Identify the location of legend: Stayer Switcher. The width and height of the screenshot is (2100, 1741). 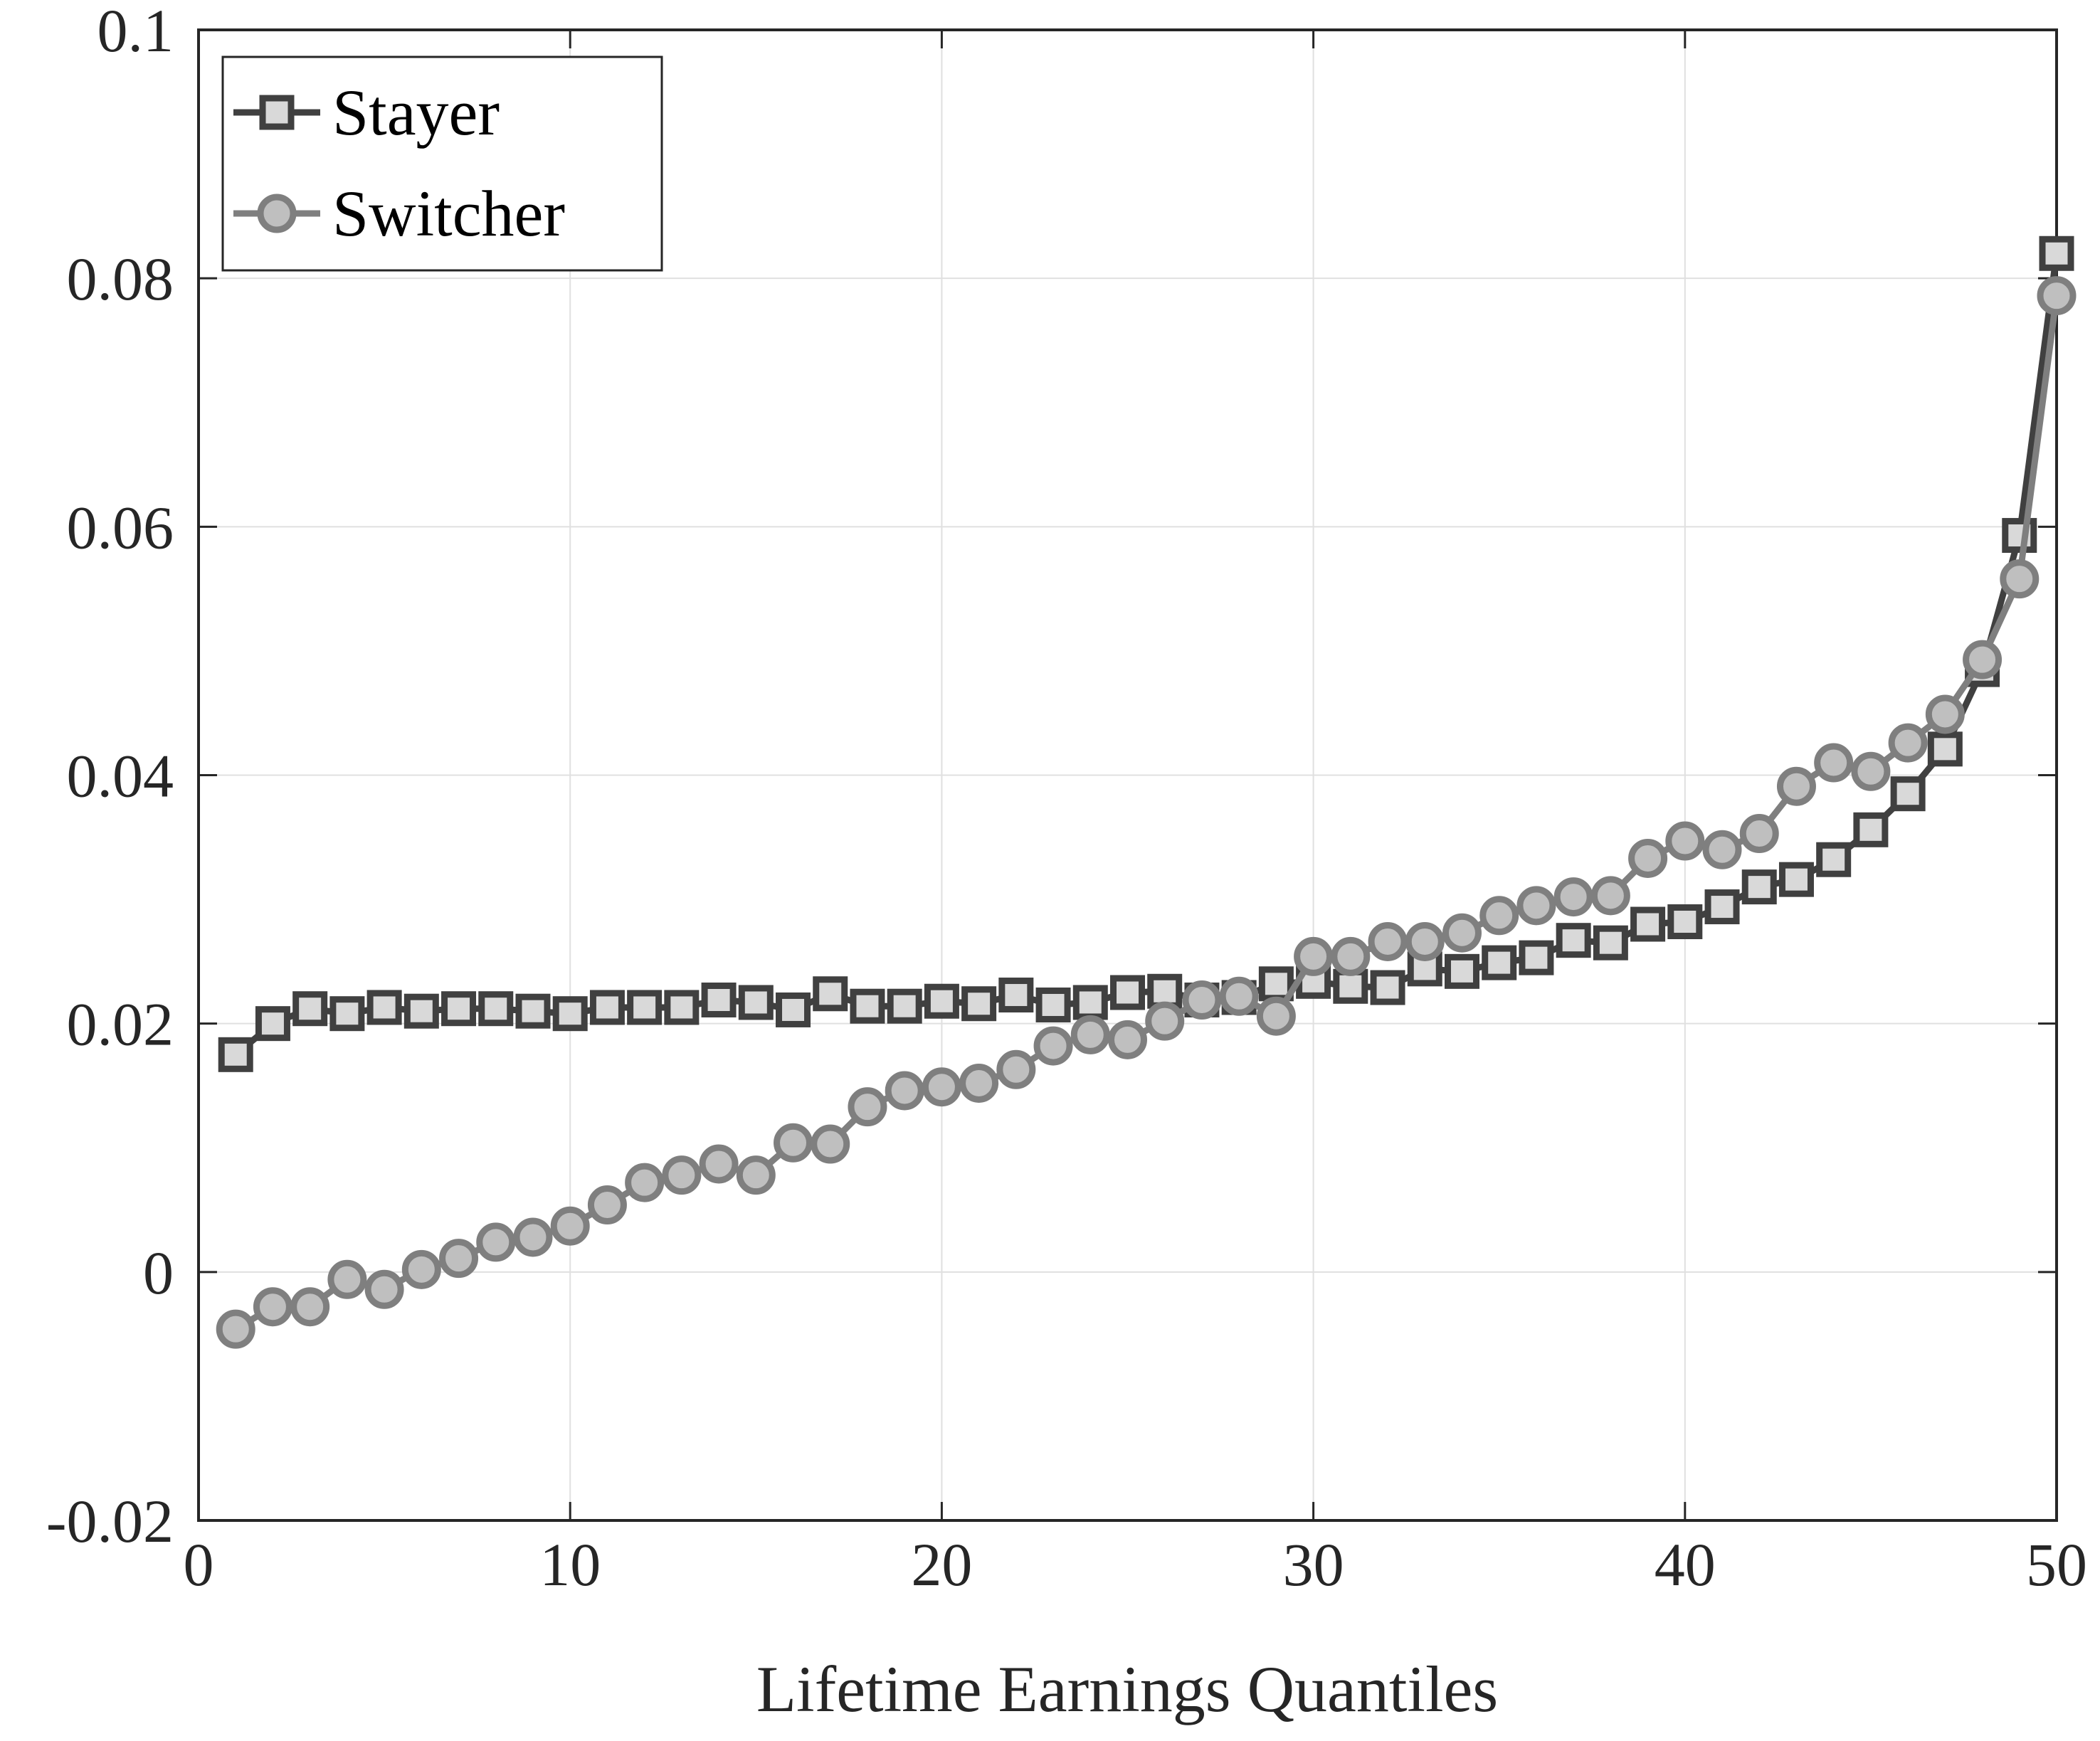
(442, 163).